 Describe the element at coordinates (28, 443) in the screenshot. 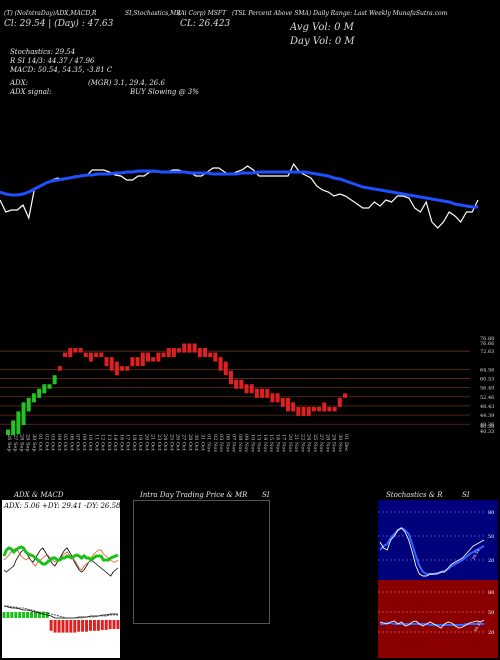

I see `date-tick-label: 29 Sep` at that location.